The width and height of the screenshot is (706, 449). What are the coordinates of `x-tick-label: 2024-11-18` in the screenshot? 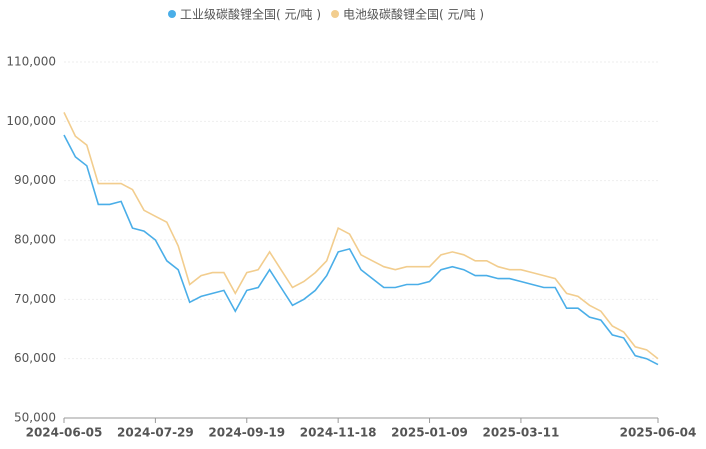 It's located at (338, 433).